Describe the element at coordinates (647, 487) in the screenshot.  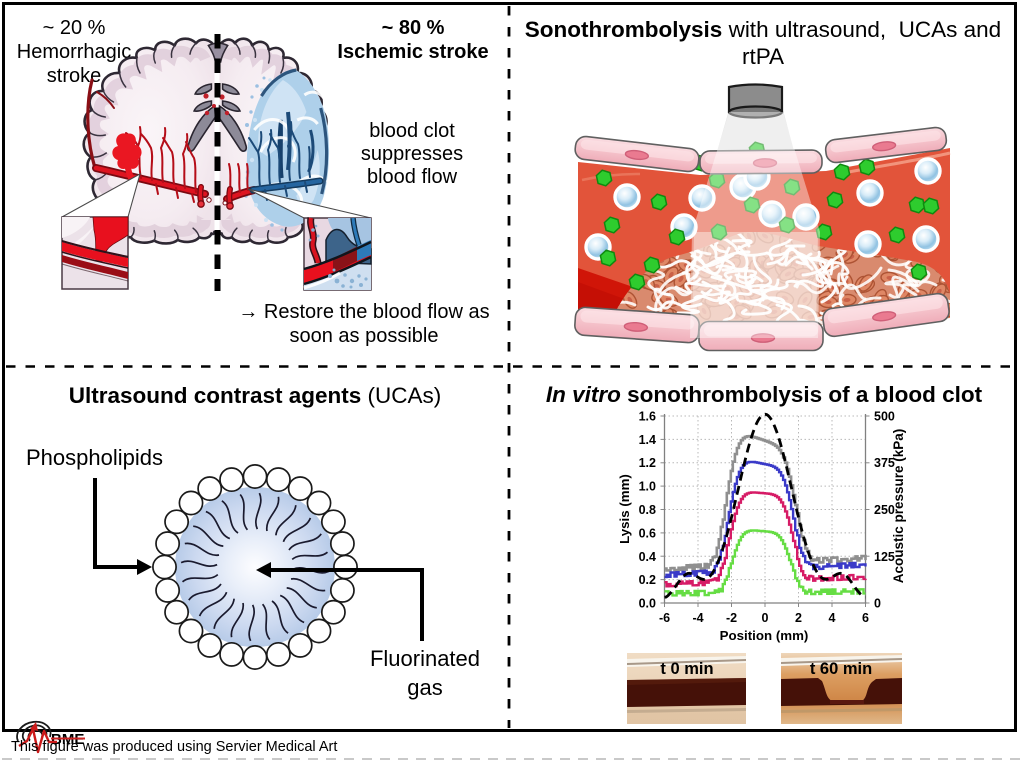
I see `svg-text: 1.0` at that location.